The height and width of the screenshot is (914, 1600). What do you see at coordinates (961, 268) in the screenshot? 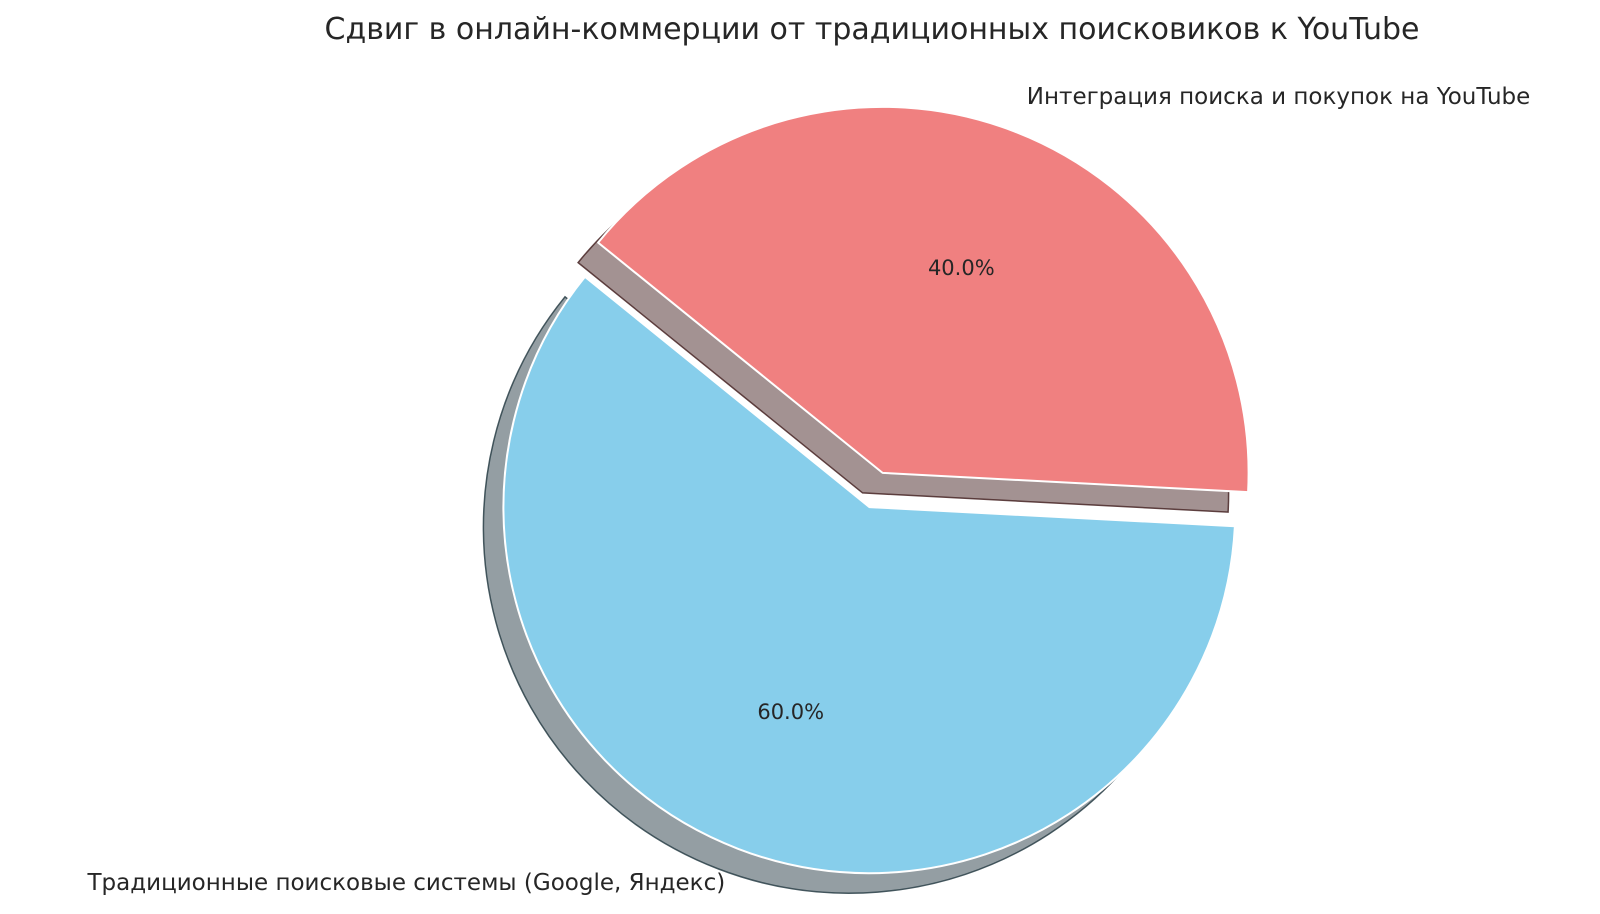
I see `percent-label-0: 40.0%` at bounding box center [961, 268].